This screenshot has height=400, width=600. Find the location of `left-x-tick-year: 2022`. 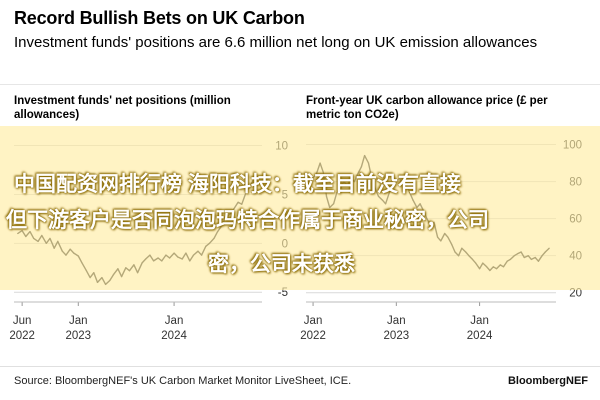

left-x-tick-year: 2022 is located at coordinates (22, 336).